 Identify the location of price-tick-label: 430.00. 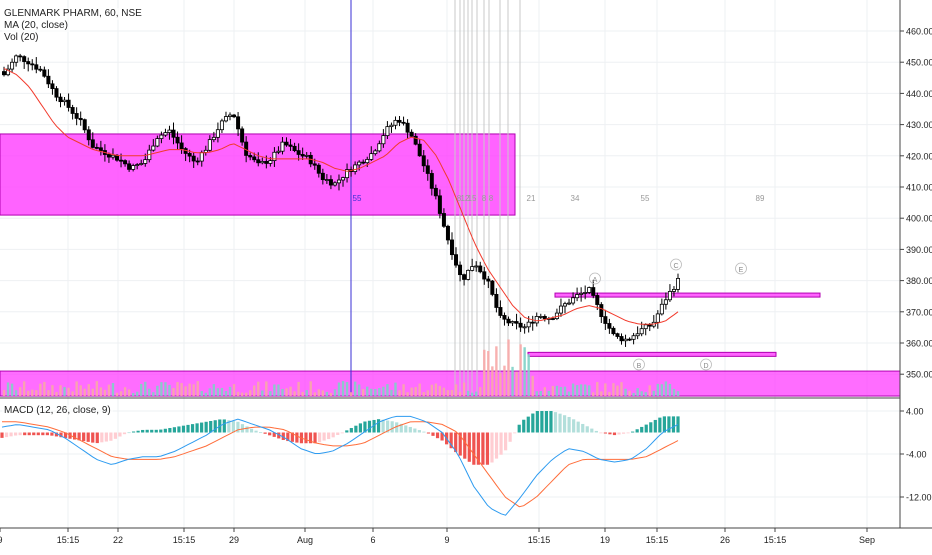
(919, 125).